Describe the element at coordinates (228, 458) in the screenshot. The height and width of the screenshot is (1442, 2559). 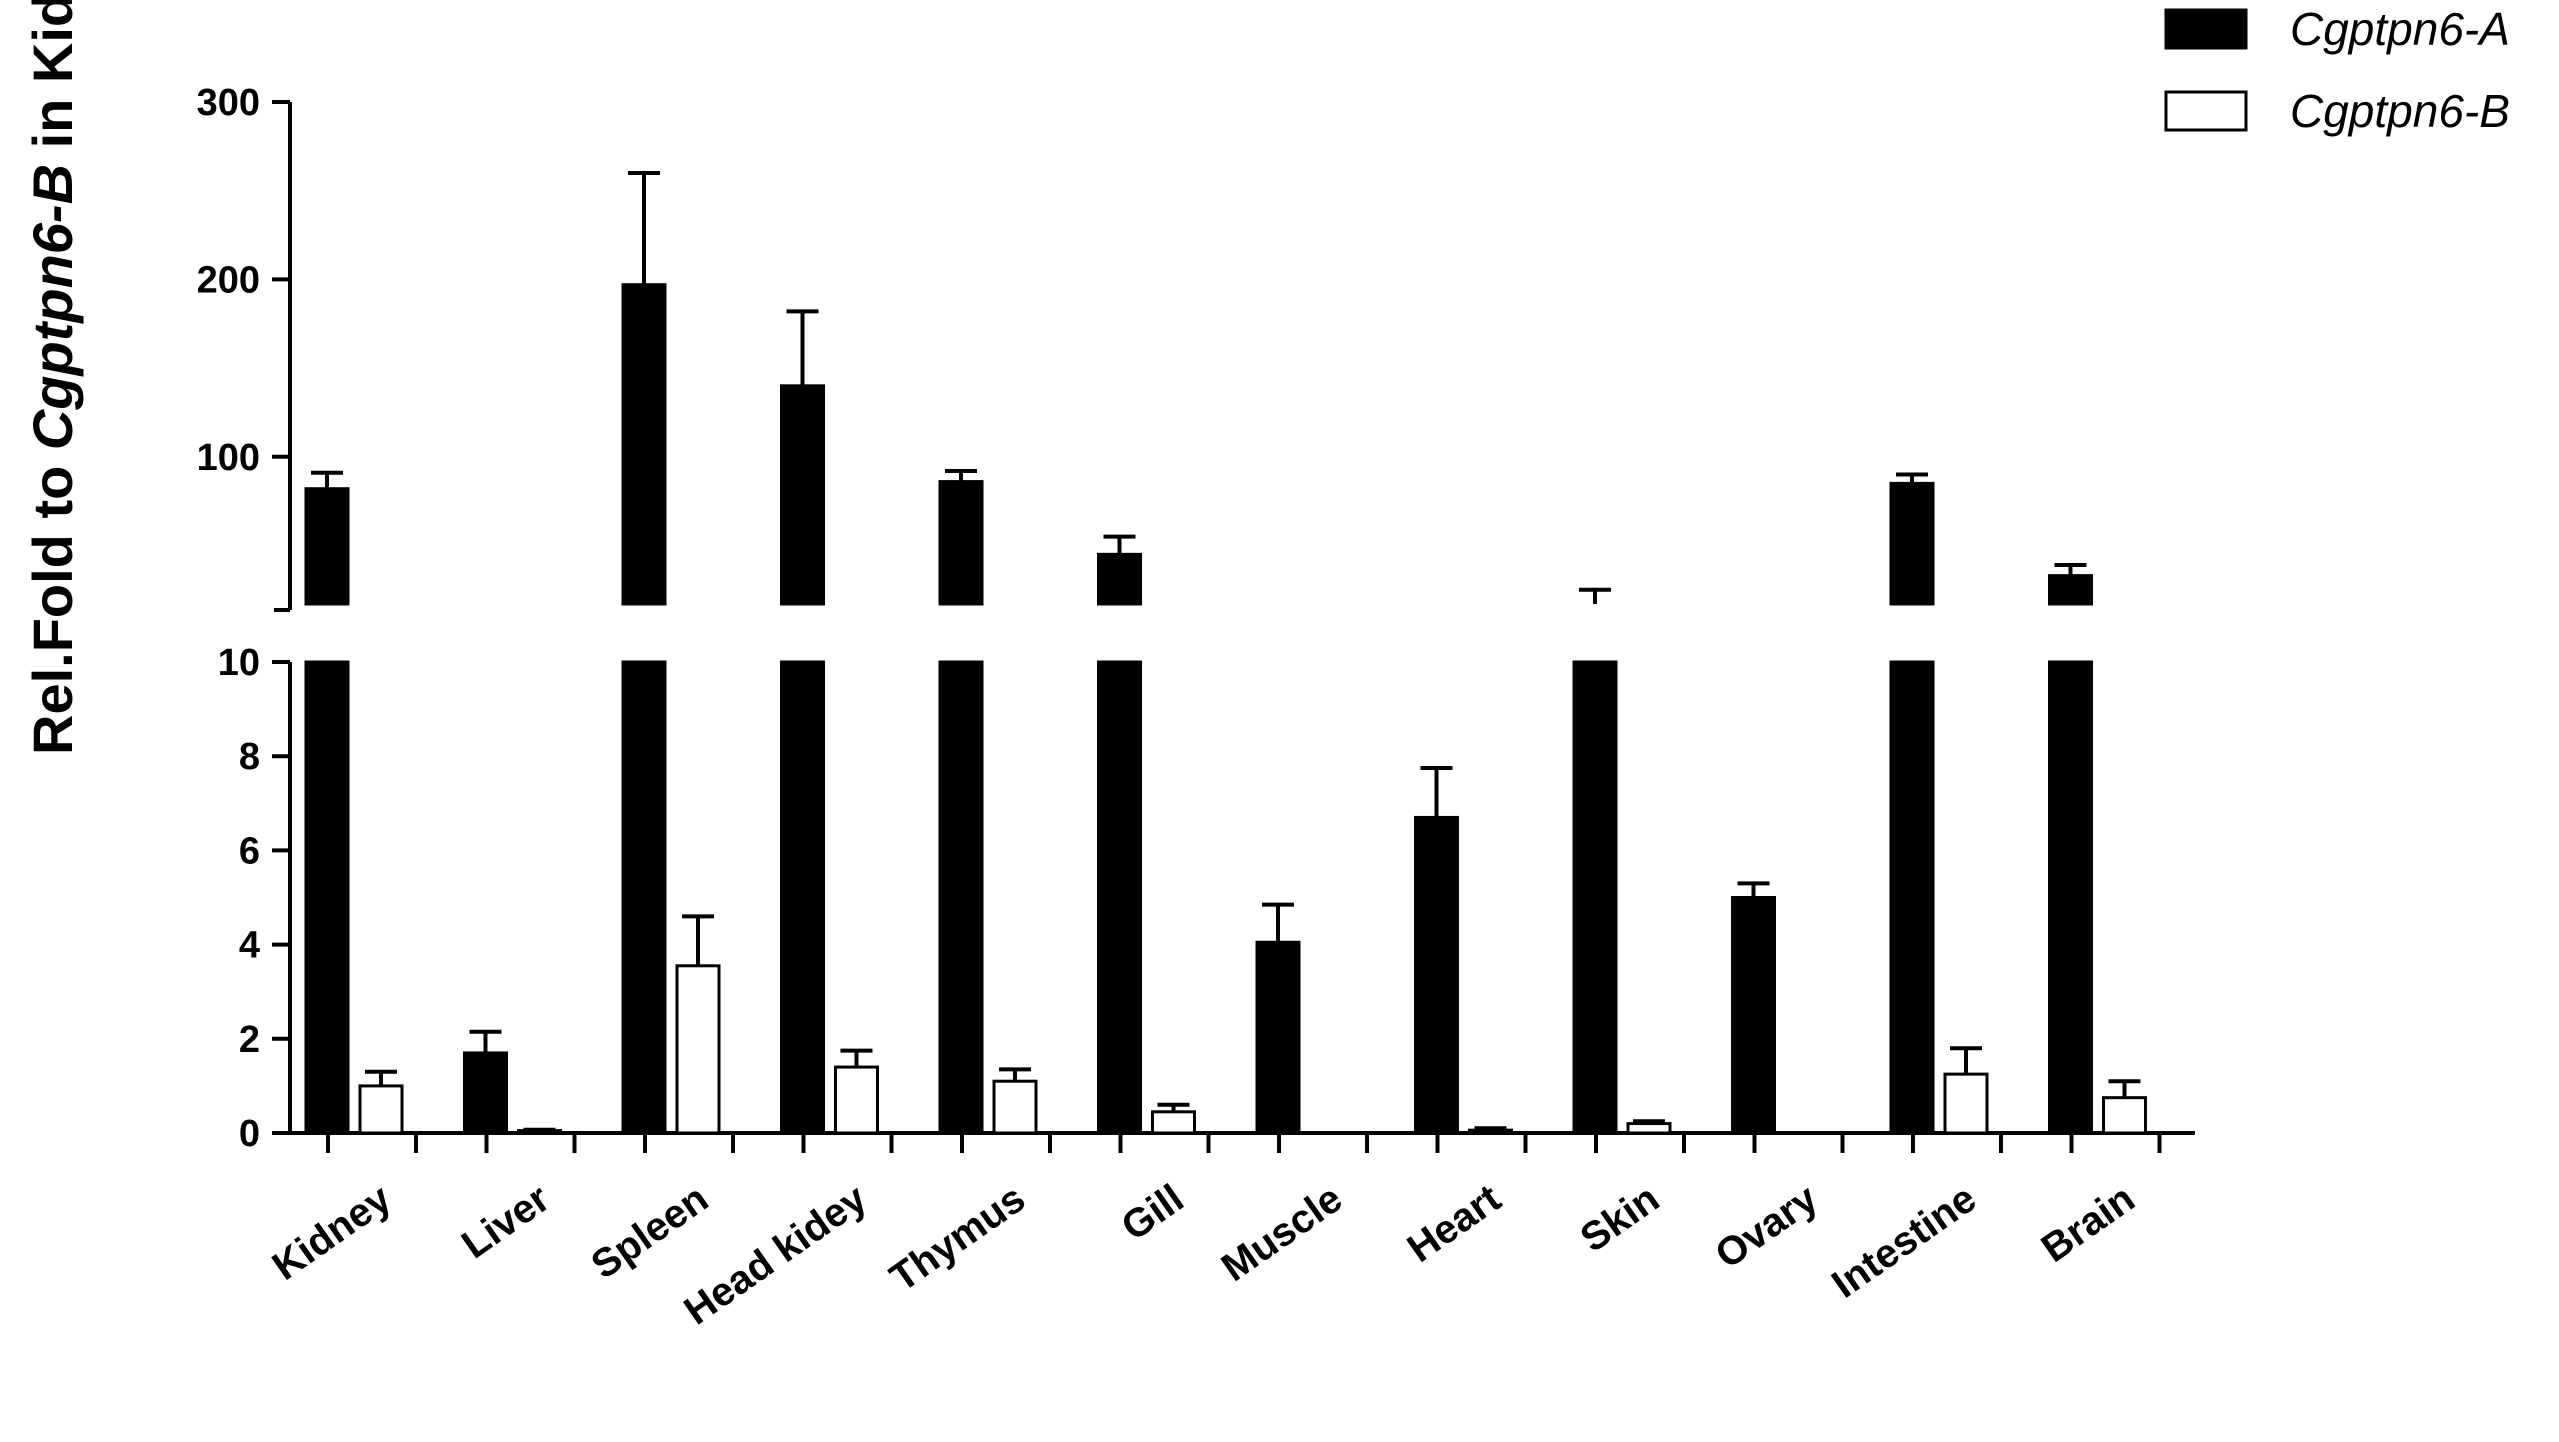
I see `y-tick-label: 100` at that location.